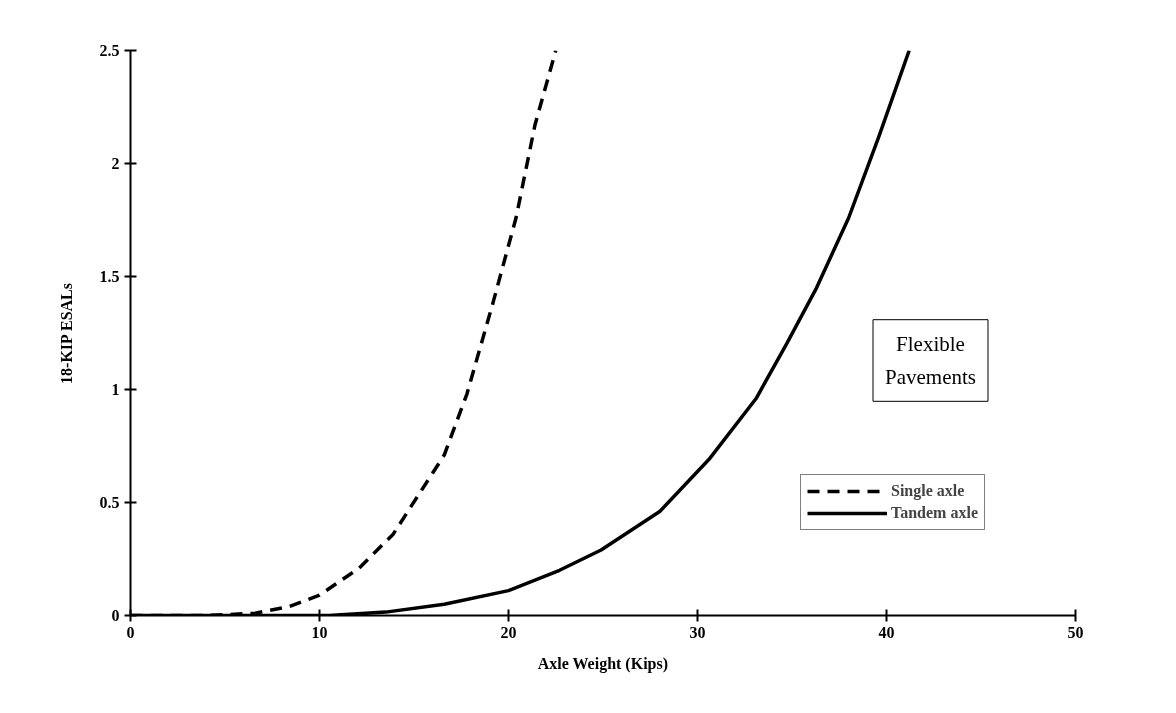 This screenshot has width=1176, height=713. I want to click on x-tick-label: 0, so click(130, 632).